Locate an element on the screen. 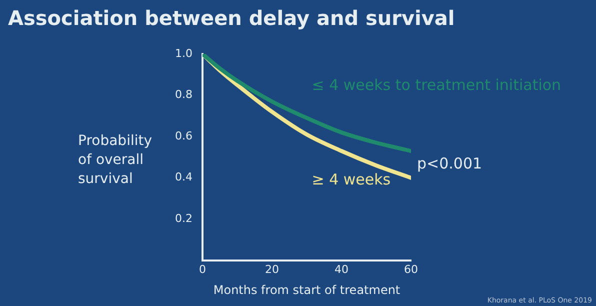  chart-title: Association between delay and survival is located at coordinates (231, 18).